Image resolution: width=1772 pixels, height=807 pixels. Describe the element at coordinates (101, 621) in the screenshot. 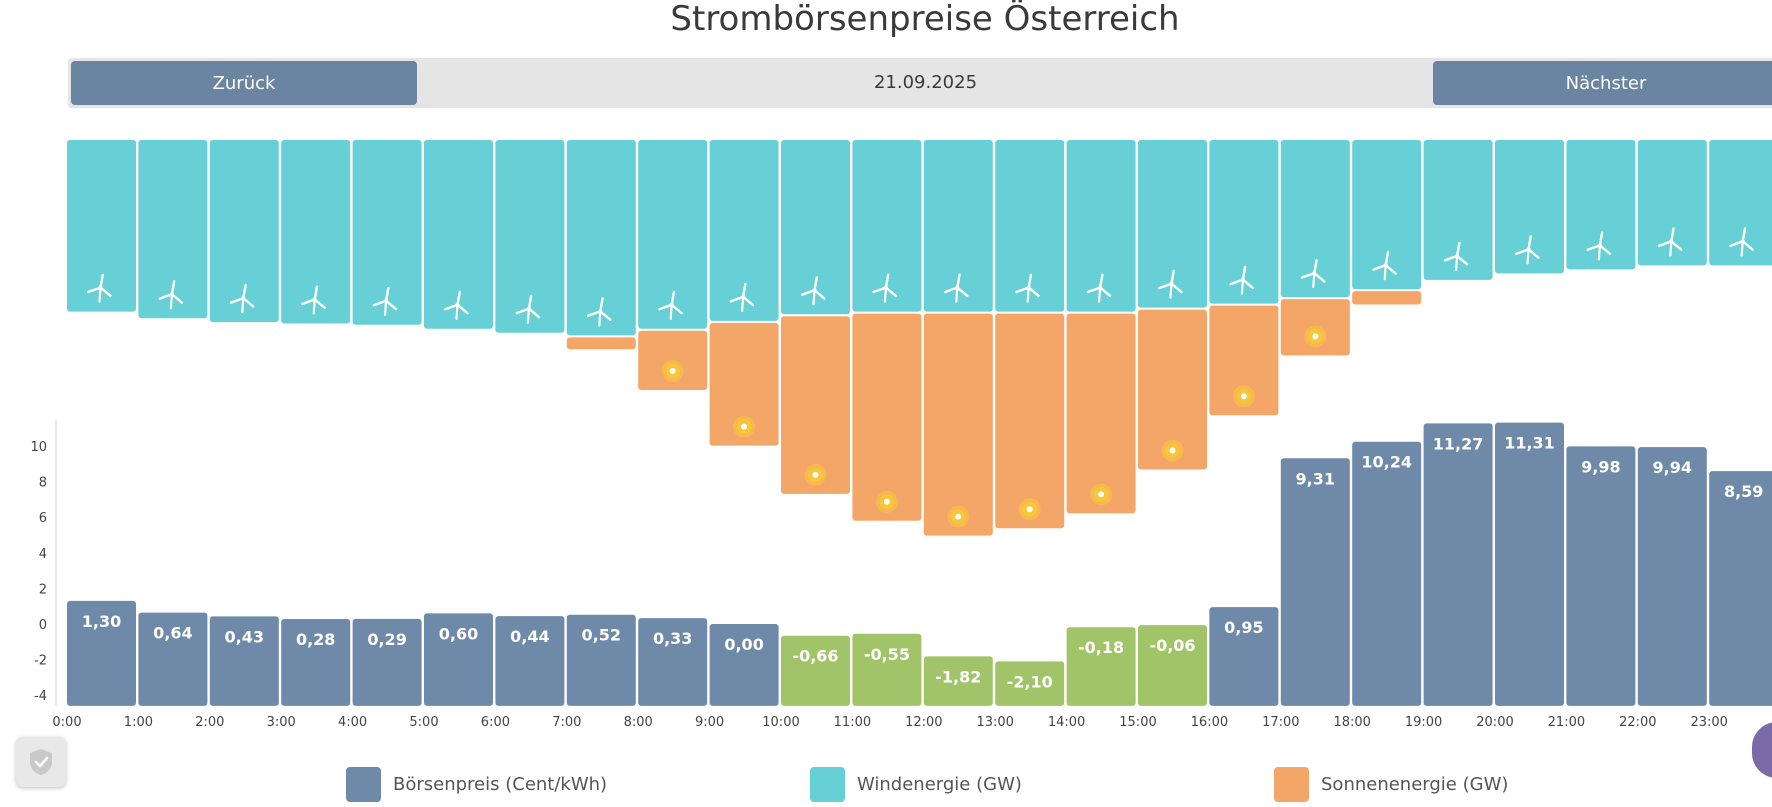

I see `price-value-label: 1,30` at that location.